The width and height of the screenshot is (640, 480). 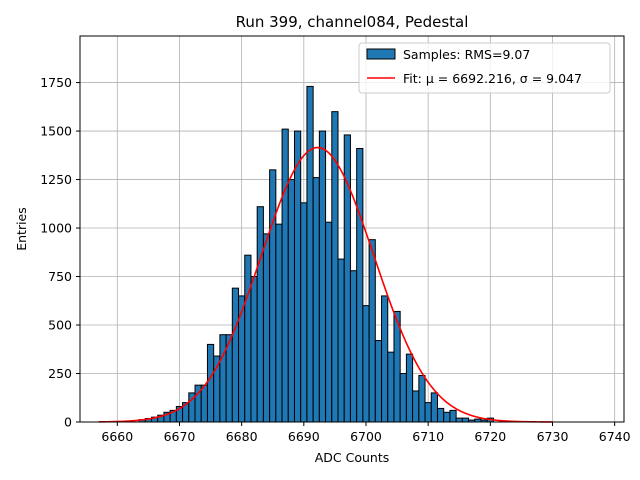 I want to click on x-axis-title: ADC Counts, so click(x=352, y=457).